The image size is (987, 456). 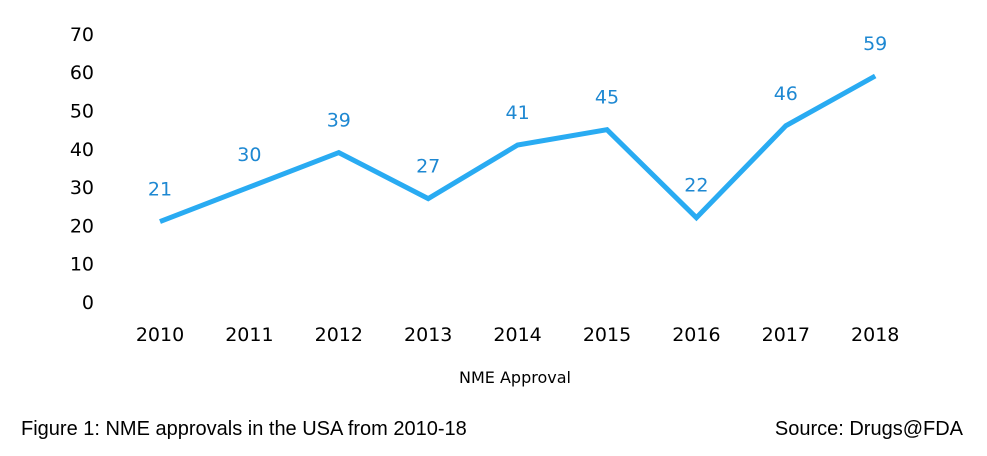 What do you see at coordinates (428, 167) in the screenshot?
I see `data-label: 27` at bounding box center [428, 167].